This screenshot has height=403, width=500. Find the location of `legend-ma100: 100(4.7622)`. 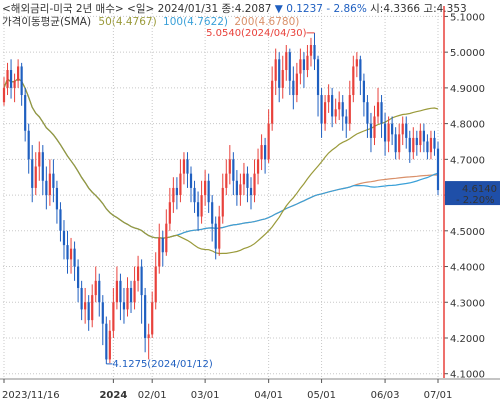

legend-ma100: 100(4.7622) is located at coordinates (195, 22).